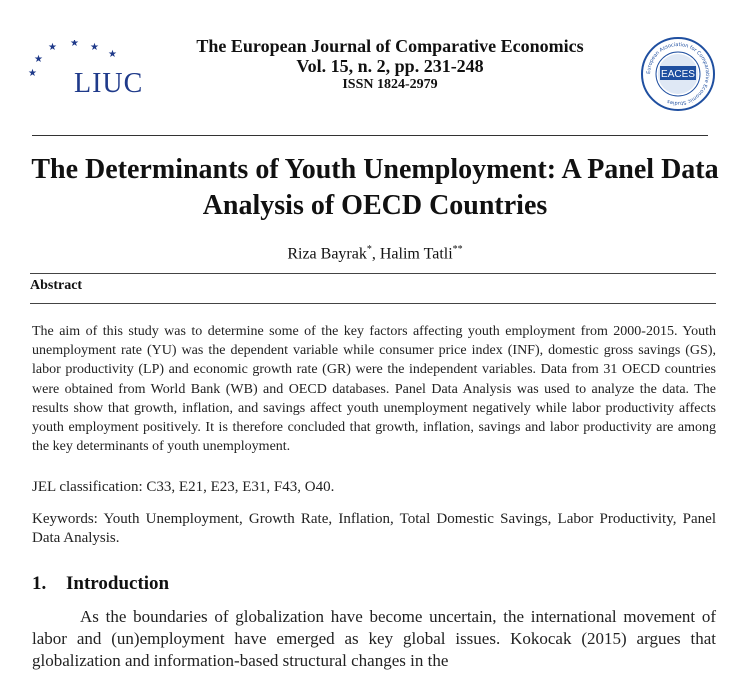  Describe the element at coordinates (109, 83) in the screenshot. I see `liuc-logo-text: LIUC` at that location.